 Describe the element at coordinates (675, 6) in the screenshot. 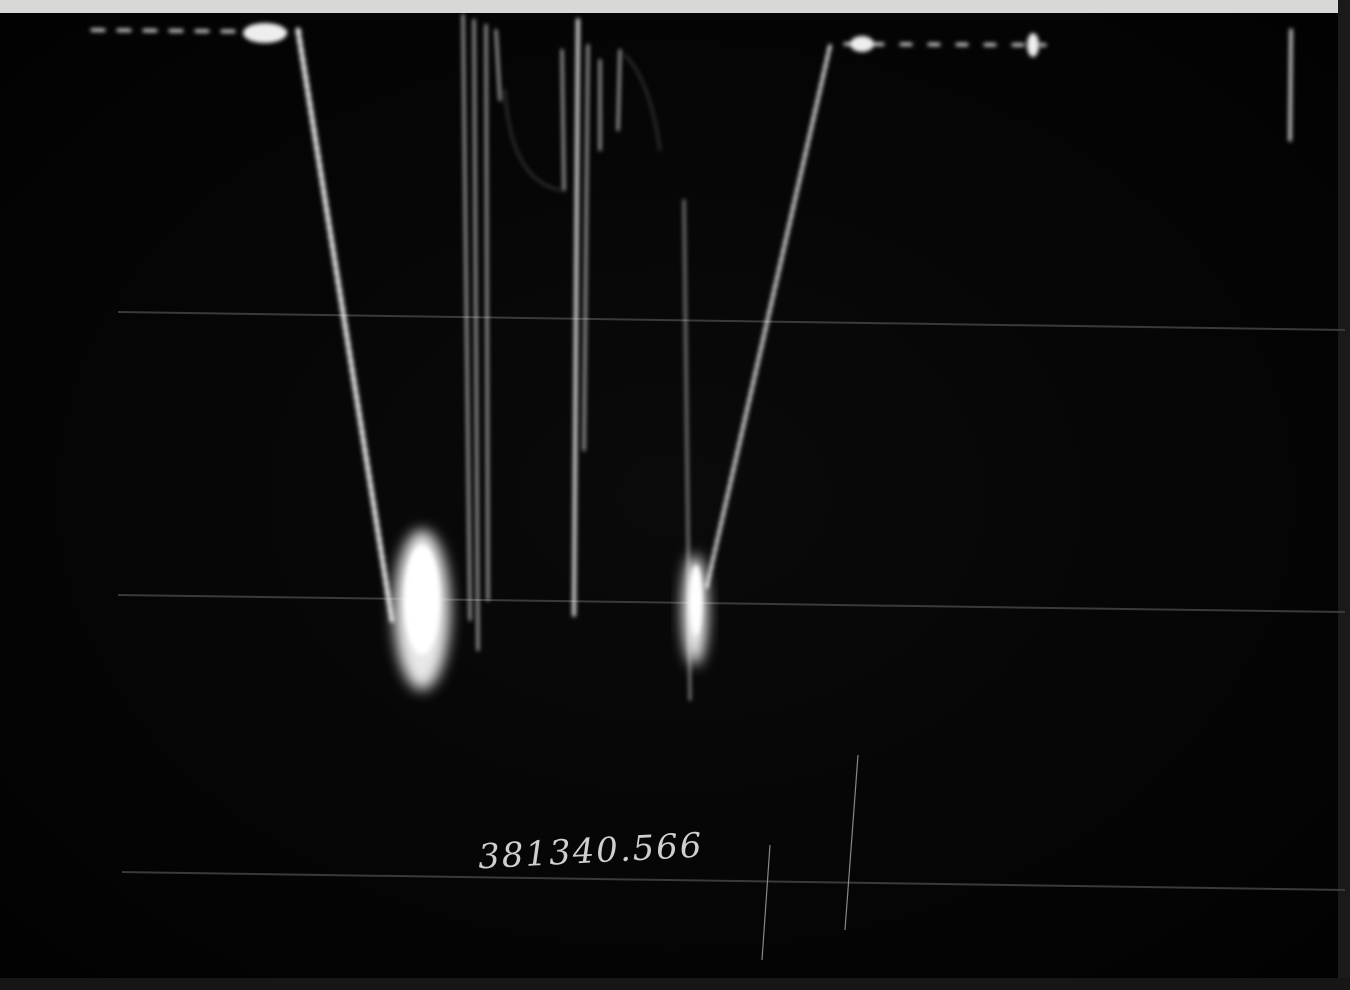

I see `paper-edge` at that location.